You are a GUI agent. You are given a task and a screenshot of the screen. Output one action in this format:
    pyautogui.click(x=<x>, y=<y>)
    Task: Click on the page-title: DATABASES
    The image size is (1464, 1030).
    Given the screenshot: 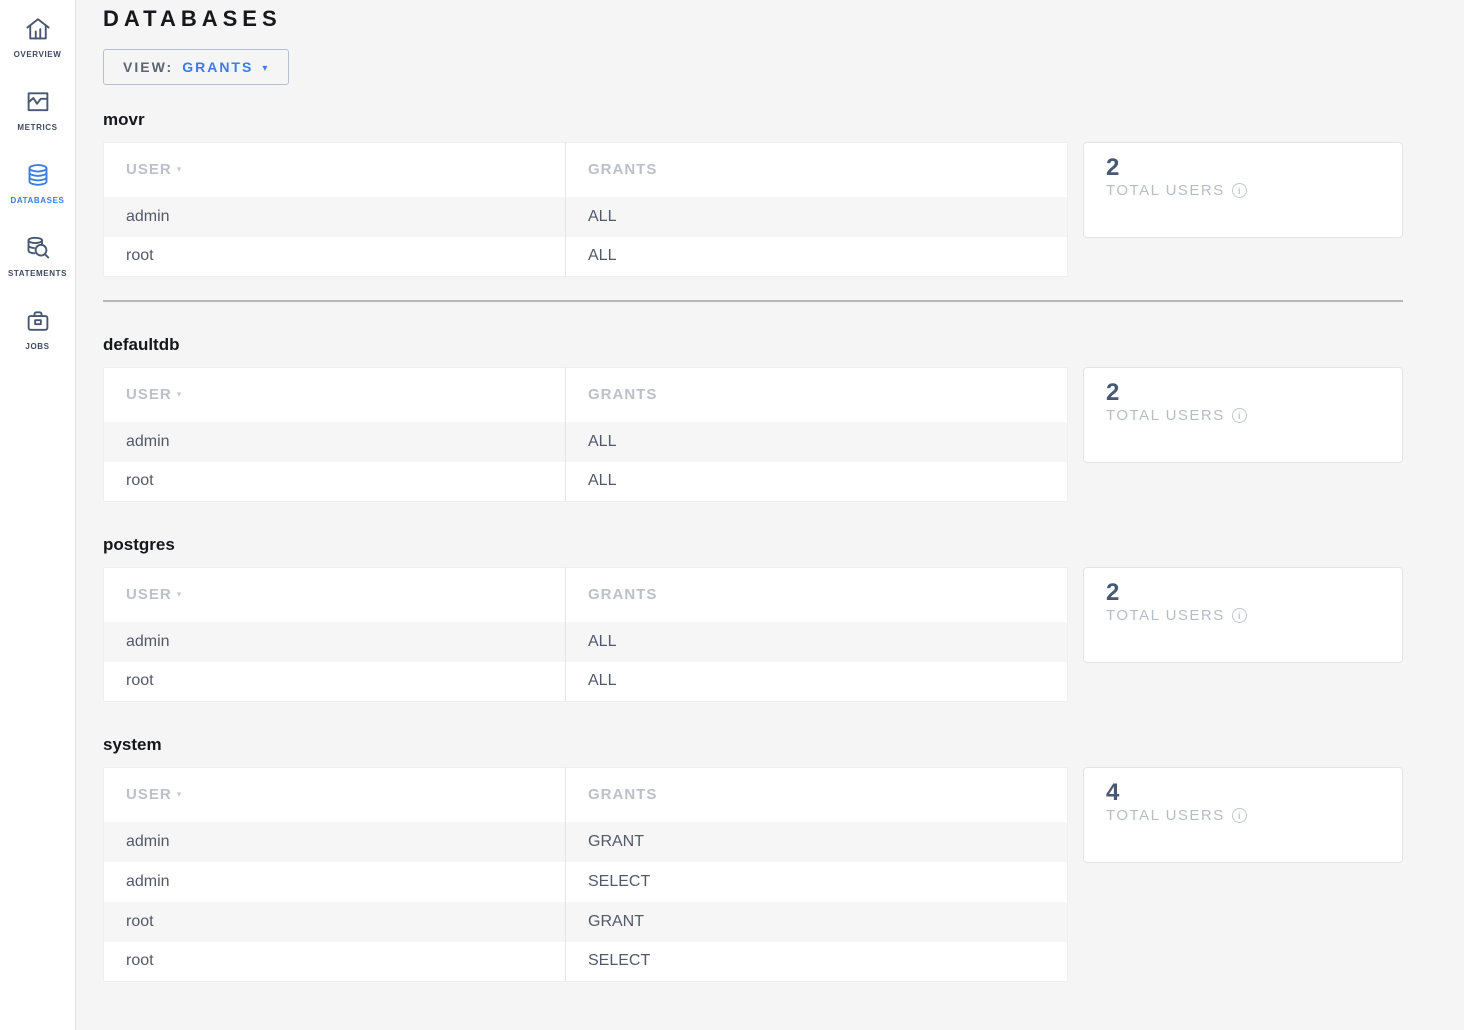 What is the action you would take?
    pyautogui.click(x=192, y=18)
    